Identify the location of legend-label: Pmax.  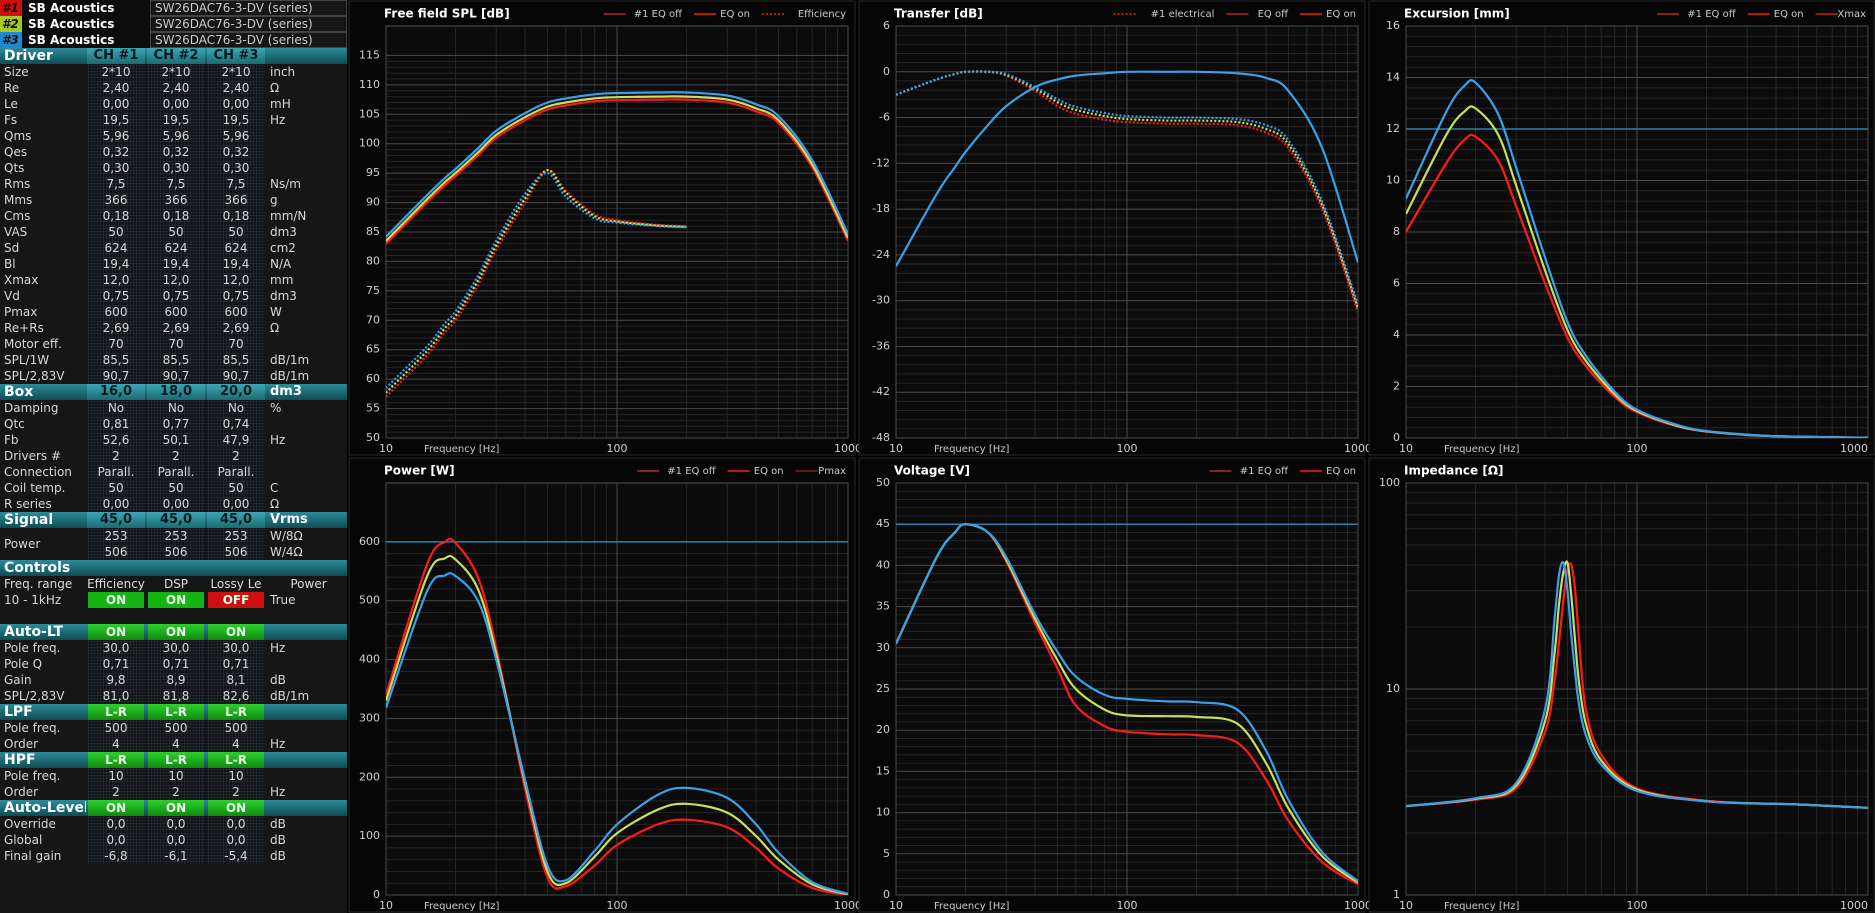
(832, 471).